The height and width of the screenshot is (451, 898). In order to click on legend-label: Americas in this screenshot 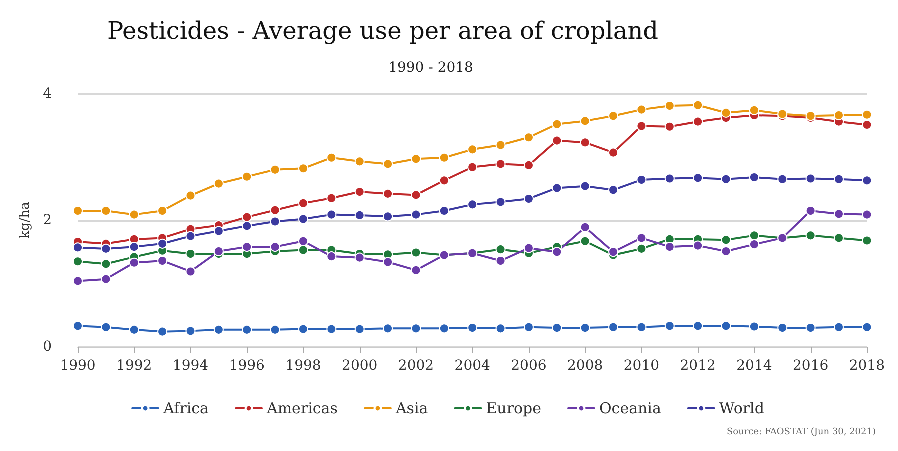, I will do `click(302, 409)`.